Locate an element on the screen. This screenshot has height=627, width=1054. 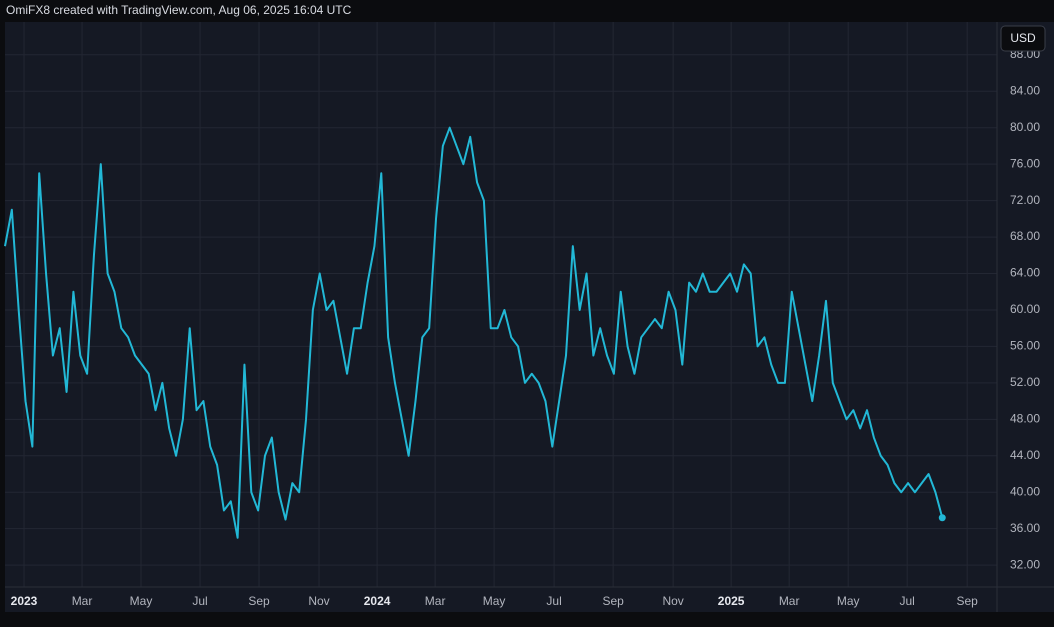
currency-badge is located at coordinates (1023, 38).